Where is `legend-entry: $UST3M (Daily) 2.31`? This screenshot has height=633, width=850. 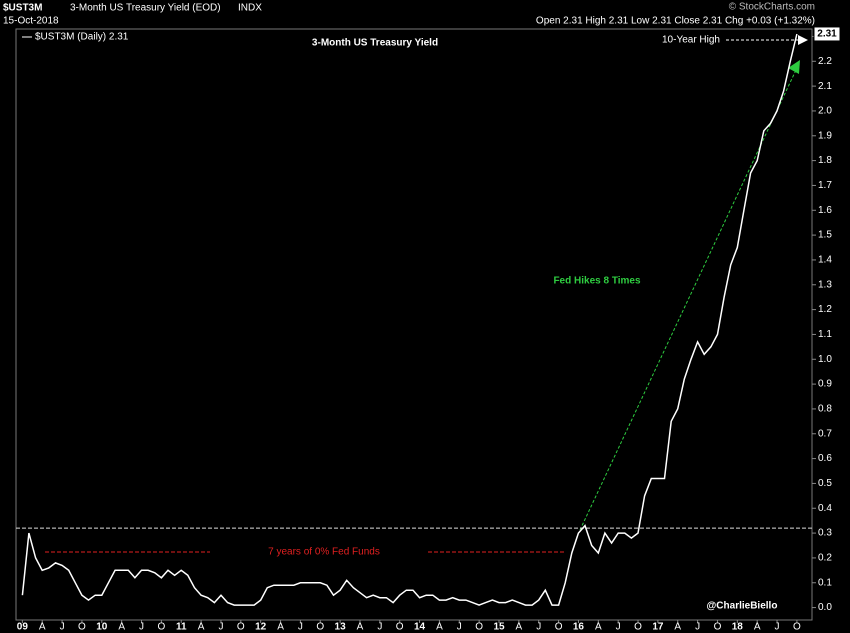 legend-entry: $UST3M (Daily) 2.31 is located at coordinates (82, 37).